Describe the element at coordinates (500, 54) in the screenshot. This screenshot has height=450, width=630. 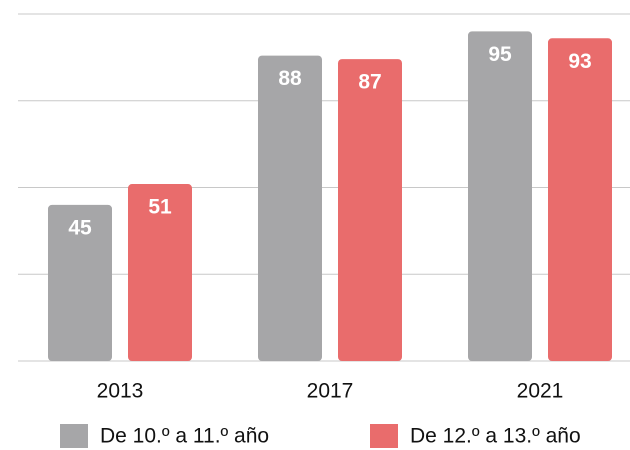
I see `value-label: 95` at that location.